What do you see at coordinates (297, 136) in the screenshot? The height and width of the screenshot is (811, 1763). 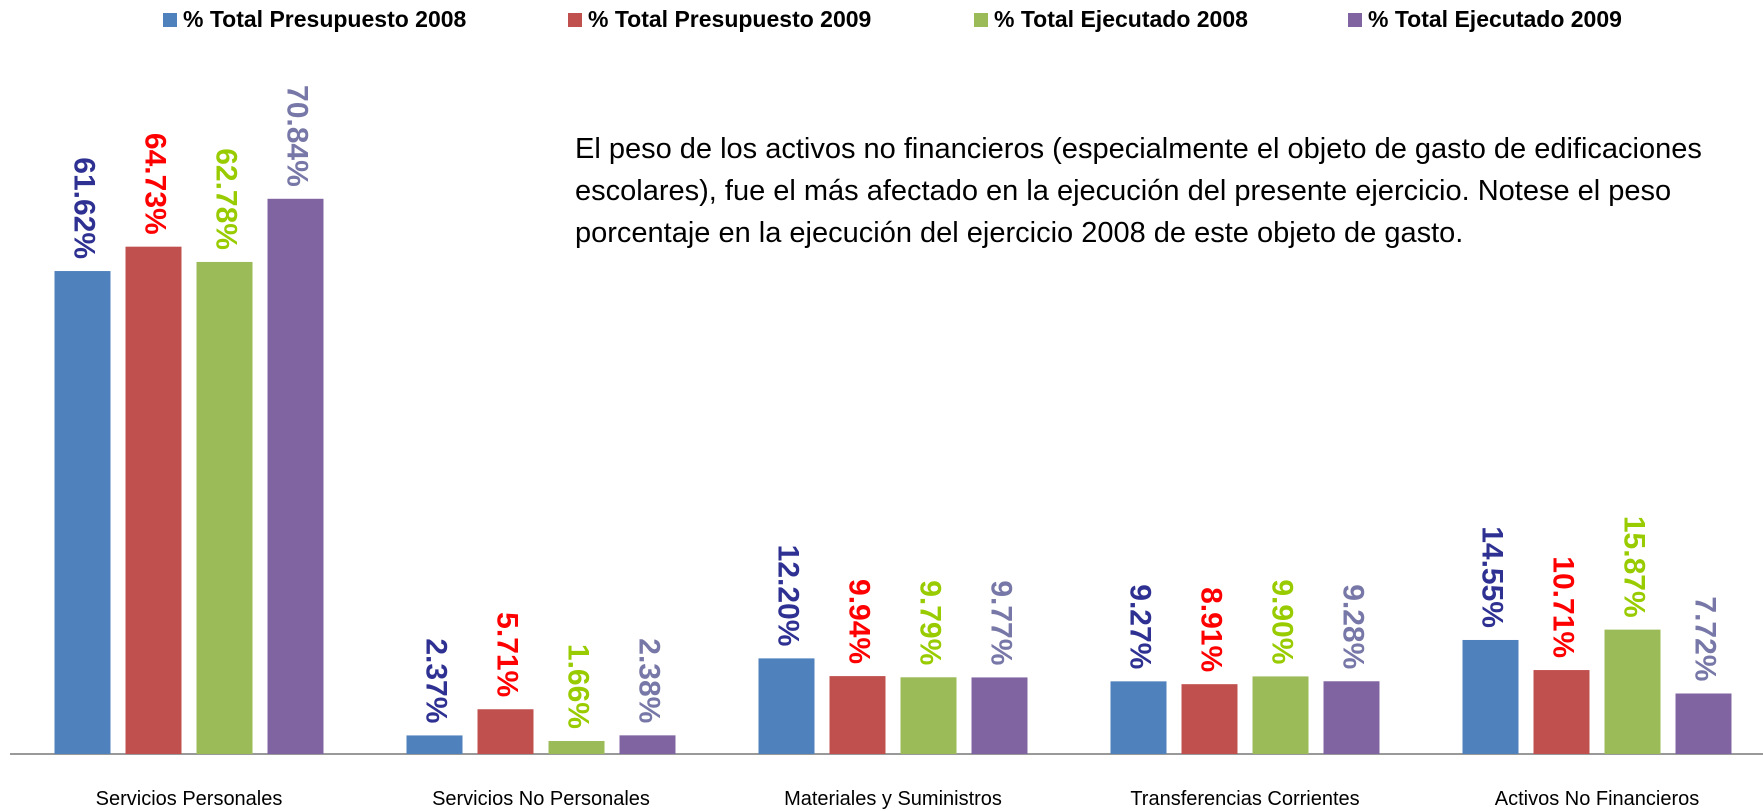 I see `value-label: 70.84%` at bounding box center [297, 136].